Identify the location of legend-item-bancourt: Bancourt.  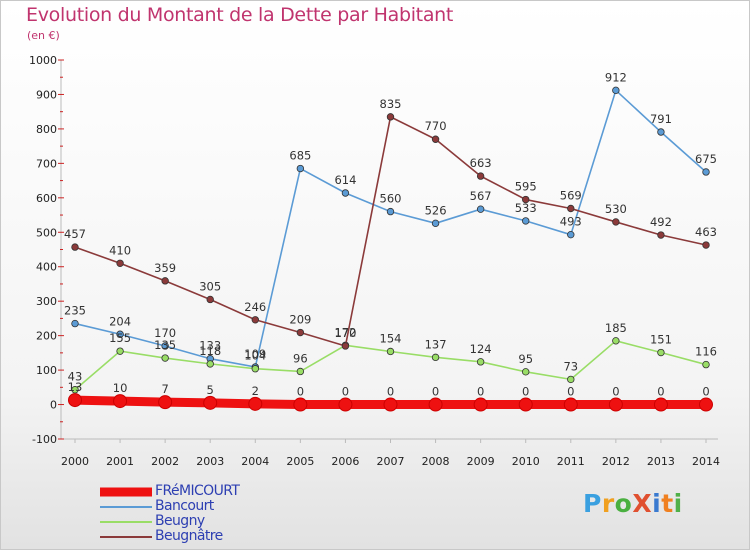
(169, 506).